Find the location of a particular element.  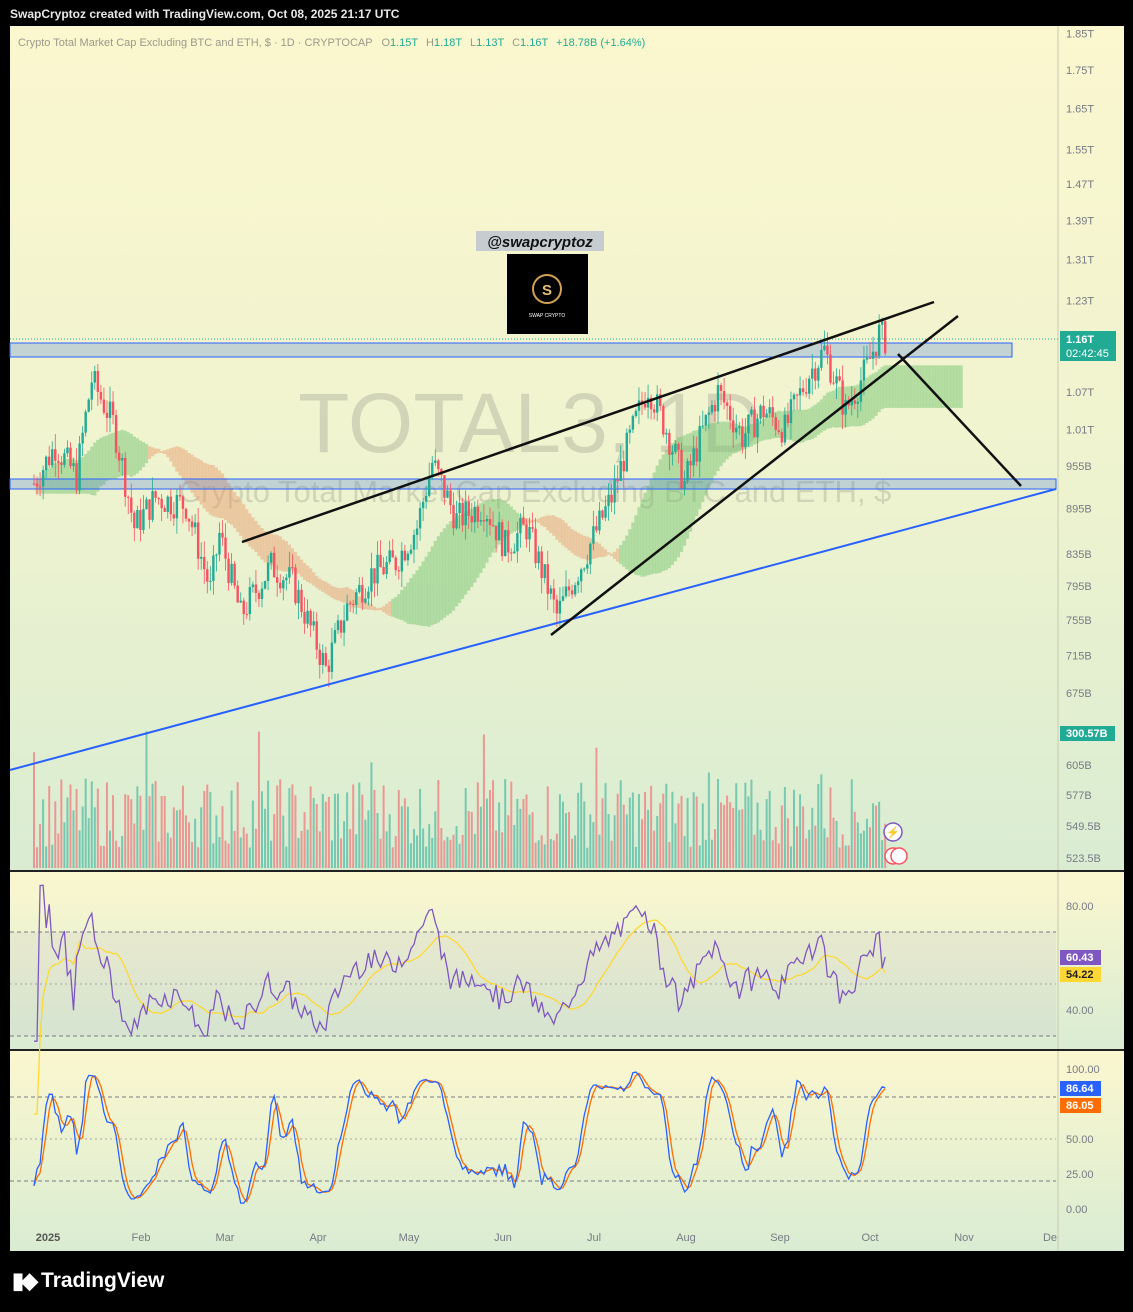

price-tick-label: 1.07T is located at coordinates (1080, 393).